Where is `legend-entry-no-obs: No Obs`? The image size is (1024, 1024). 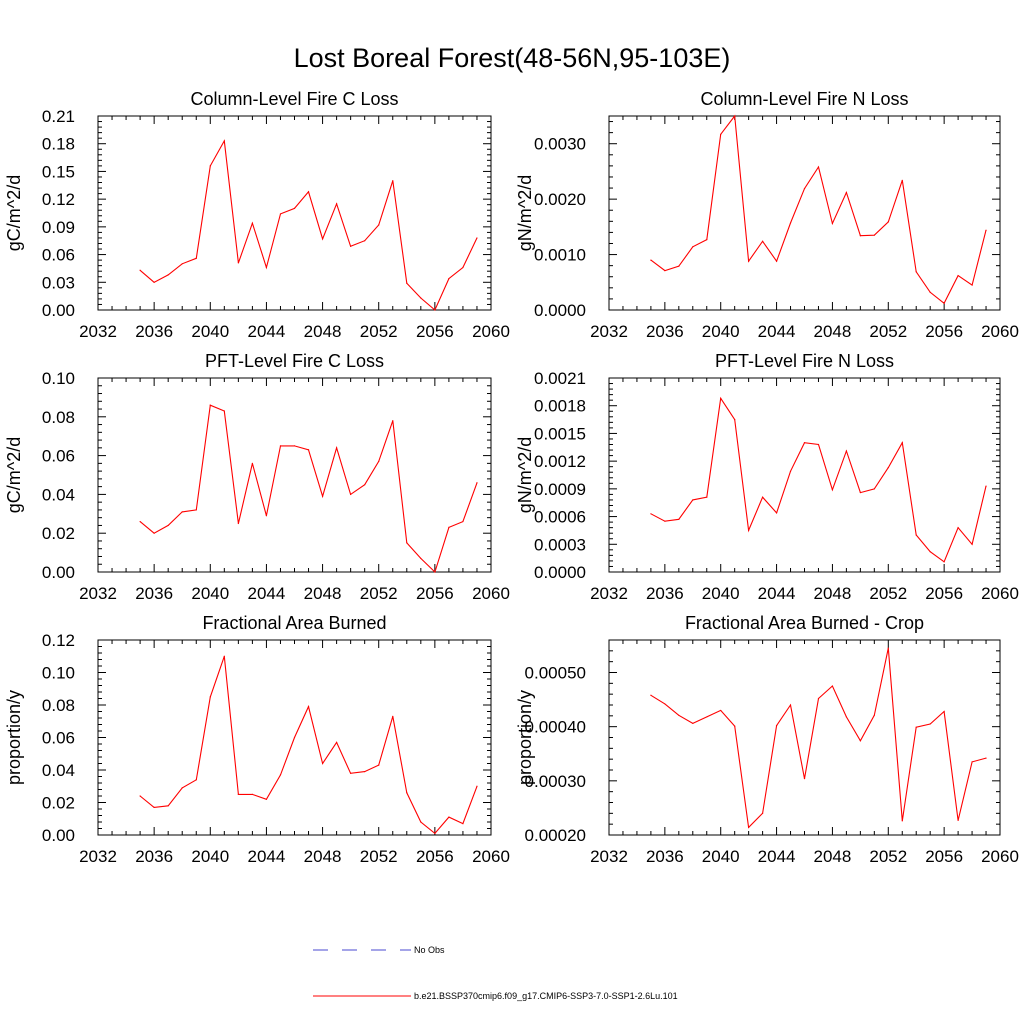
legend-entry-no-obs: No Obs is located at coordinates (379, 950).